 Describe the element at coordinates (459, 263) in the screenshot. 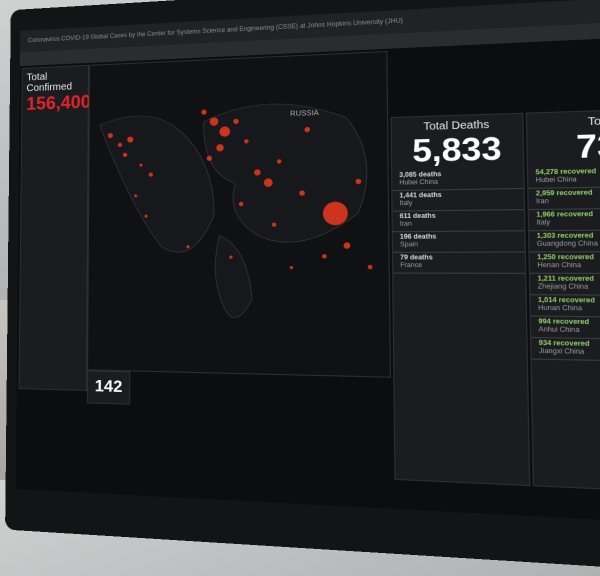

I see `deaths-item: 79 deaths France` at that location.